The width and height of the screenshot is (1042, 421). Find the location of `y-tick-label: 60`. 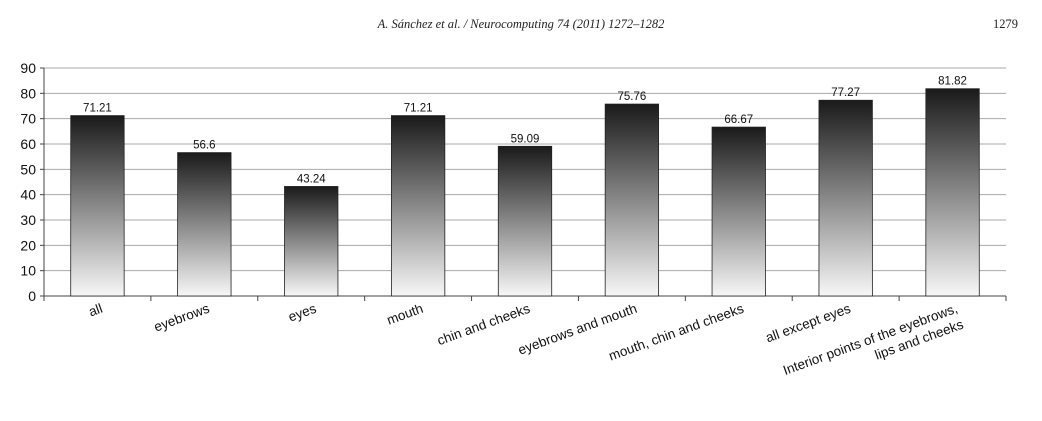

y-tick-label: 60 is located at coordinates (28, 144).